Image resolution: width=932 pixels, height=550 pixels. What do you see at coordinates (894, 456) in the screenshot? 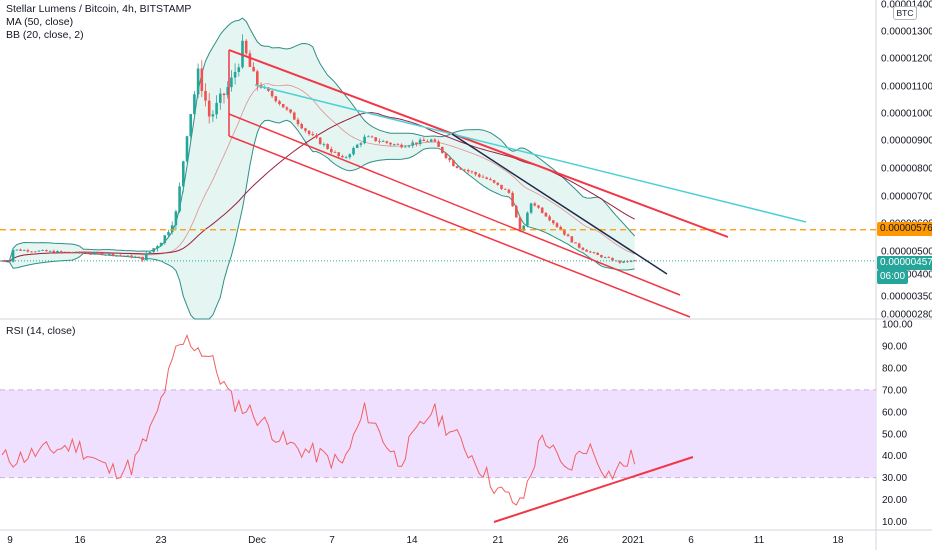
I see `rsi-tick-label: 40.00` at bounding box center [894, 456].